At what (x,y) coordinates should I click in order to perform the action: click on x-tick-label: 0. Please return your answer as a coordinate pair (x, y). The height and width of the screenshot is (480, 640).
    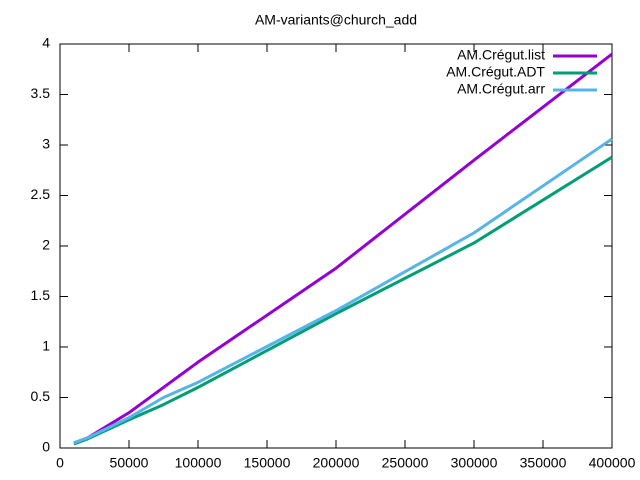
    Looking at the image, I should click on (60, 463).